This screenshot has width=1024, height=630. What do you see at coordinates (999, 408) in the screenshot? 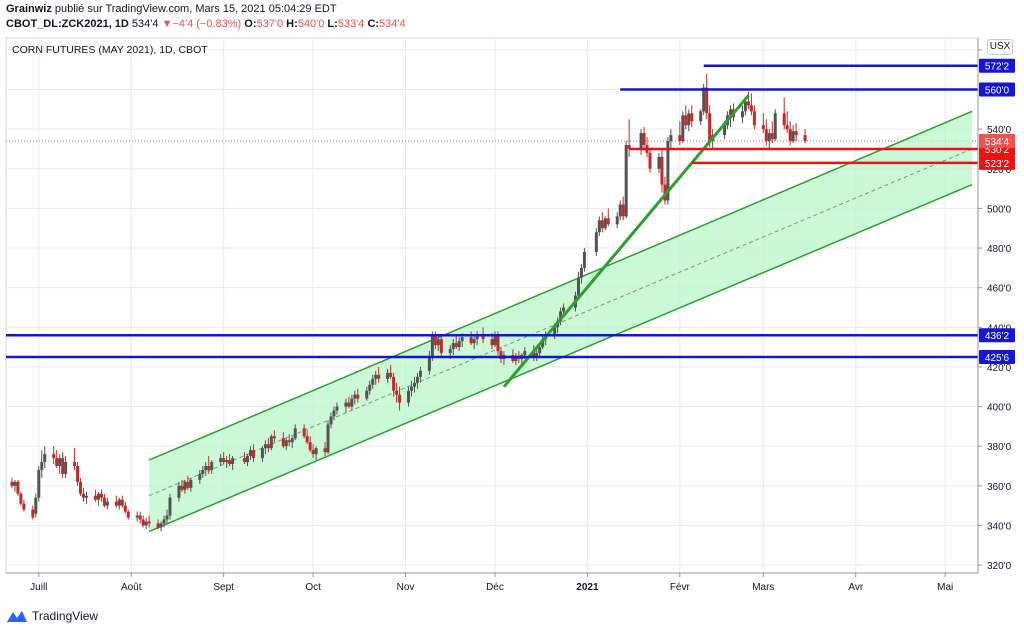
I see `y-tick-label: 400'0` at bounding box center [999, 408].